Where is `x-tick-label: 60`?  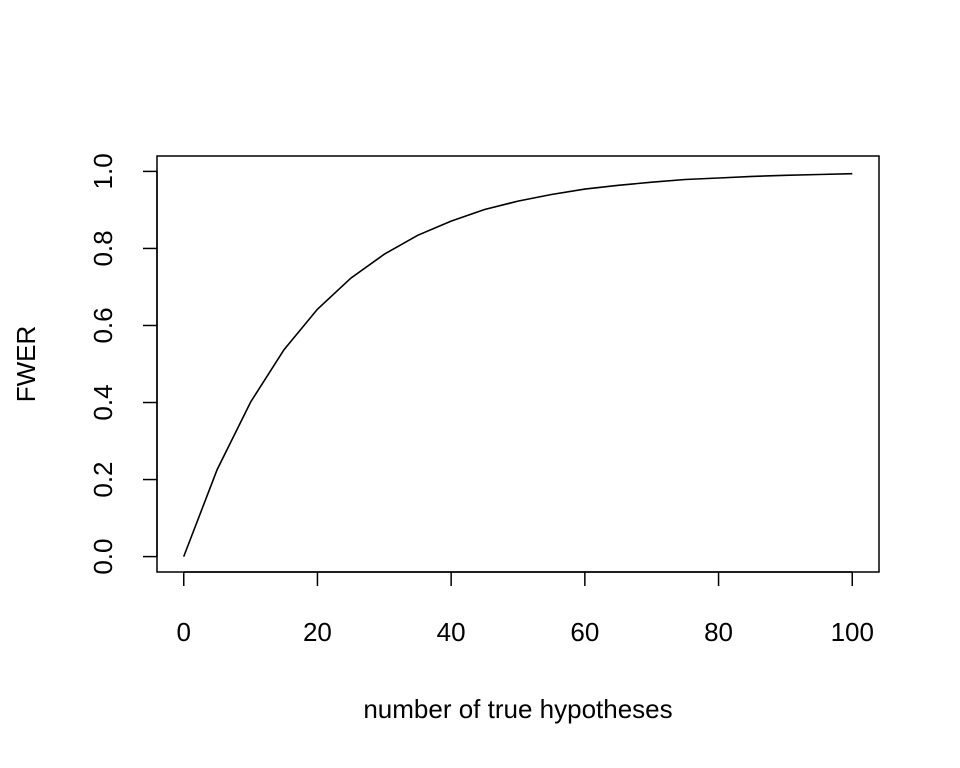 x-tick-label: 60 is located at coordinates (584, 632).